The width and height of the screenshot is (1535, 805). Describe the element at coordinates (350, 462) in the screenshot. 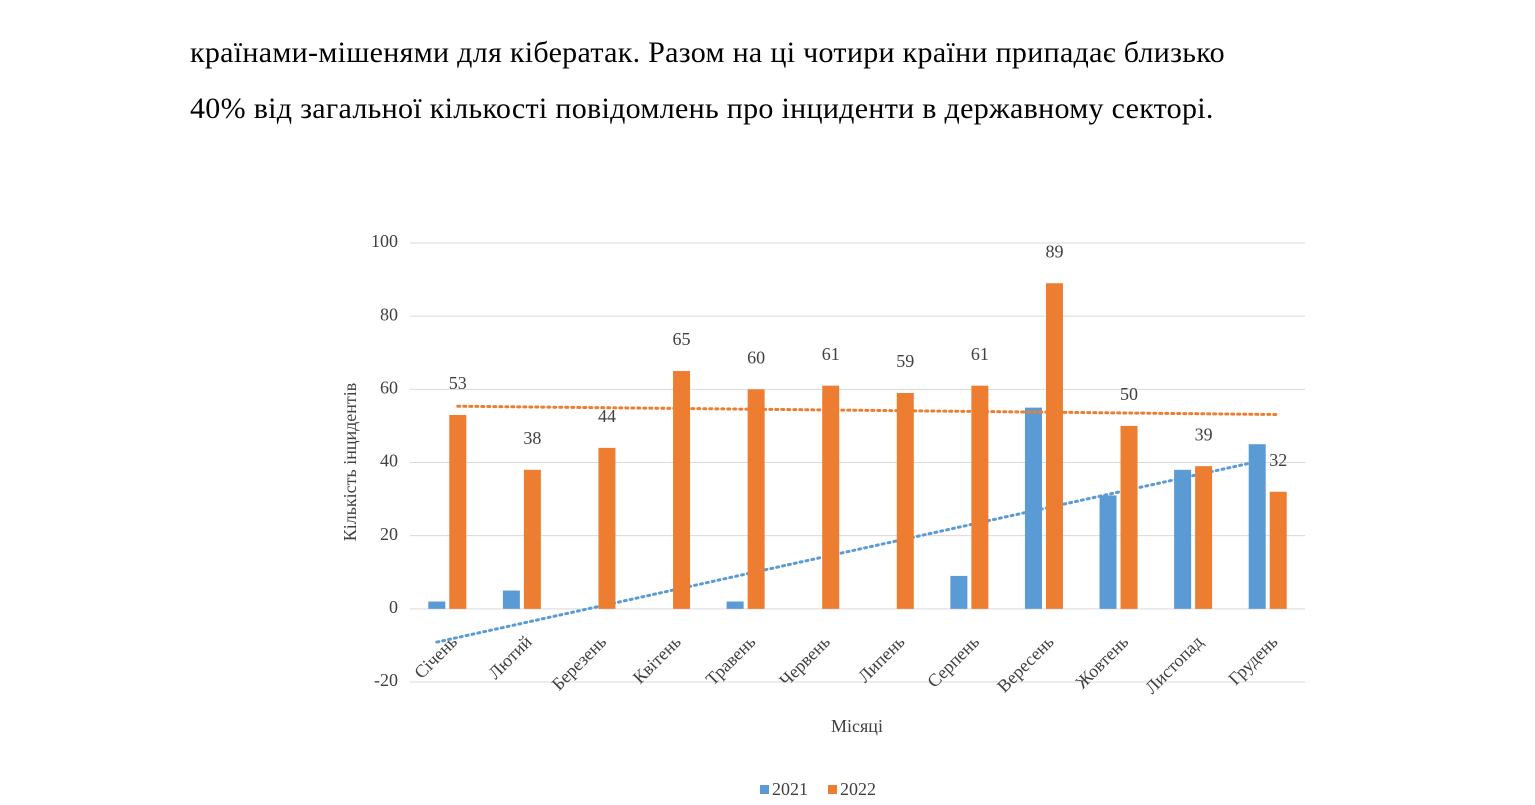

I see `y-axis-label: Кількість інцидентів` at that location.